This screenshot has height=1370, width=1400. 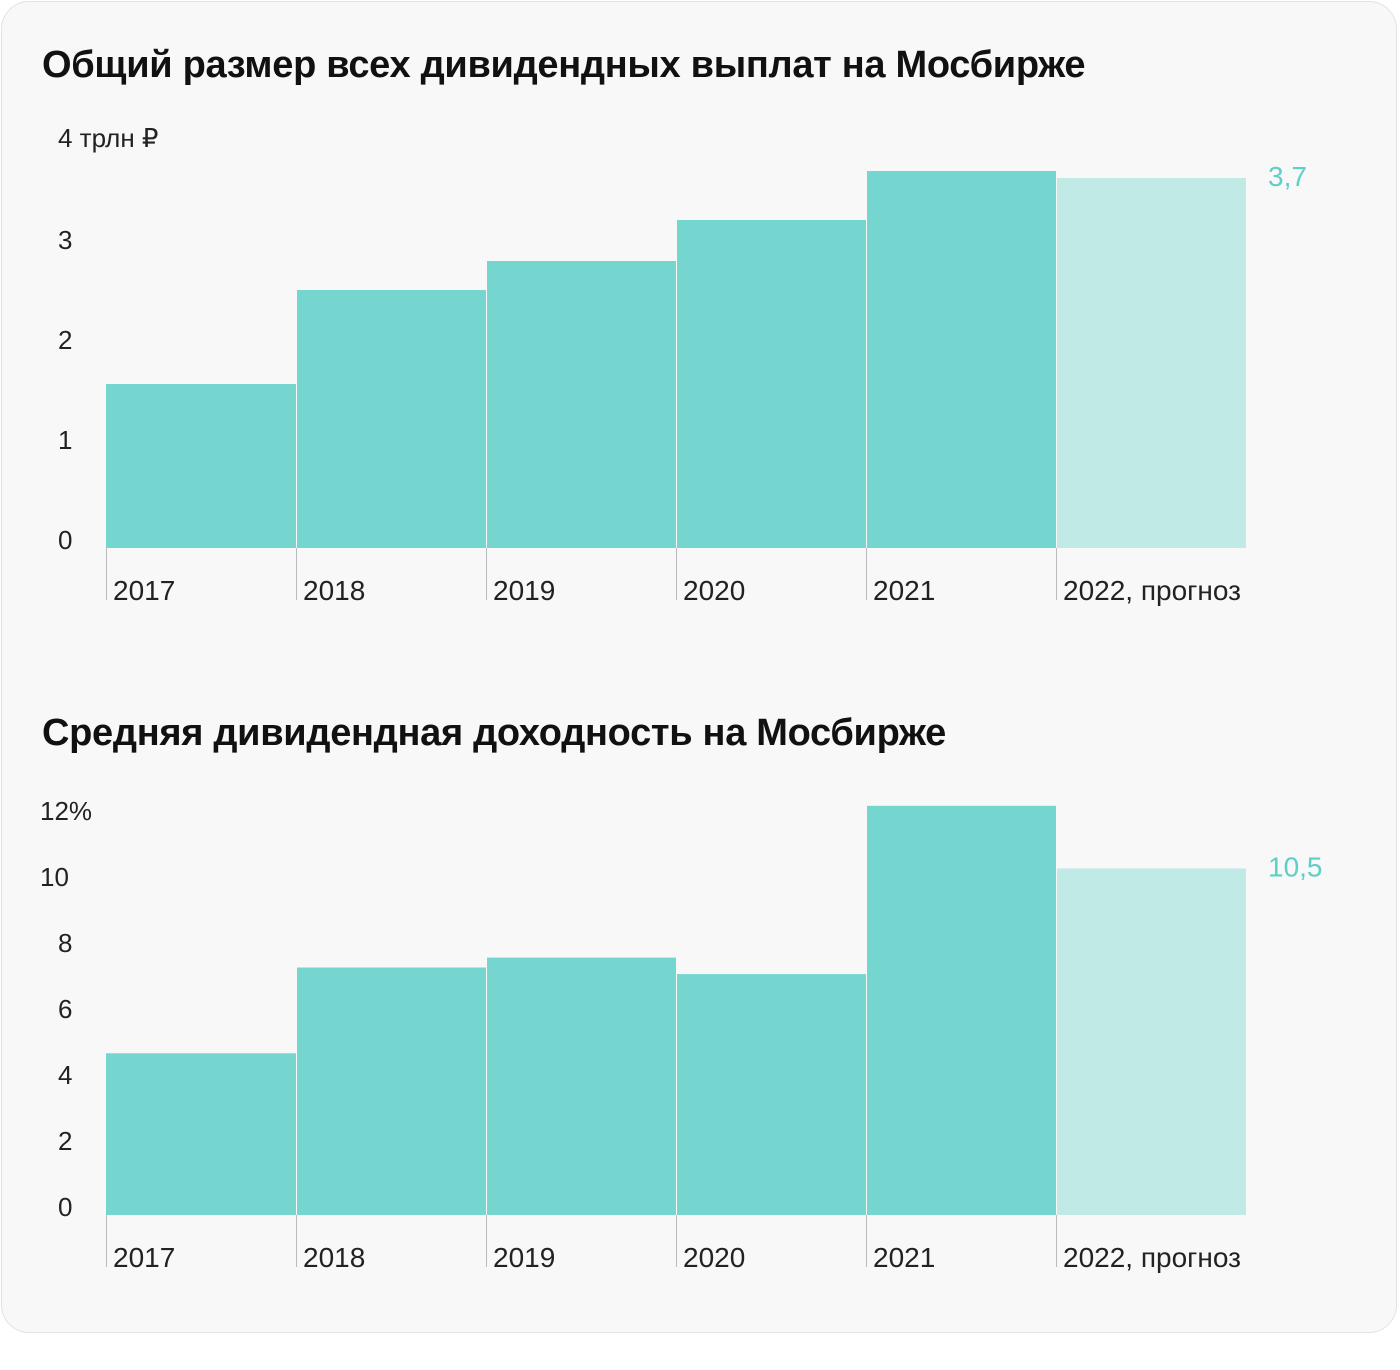 I want to click on data-label: 10,5, so click(x=1295, y=867).